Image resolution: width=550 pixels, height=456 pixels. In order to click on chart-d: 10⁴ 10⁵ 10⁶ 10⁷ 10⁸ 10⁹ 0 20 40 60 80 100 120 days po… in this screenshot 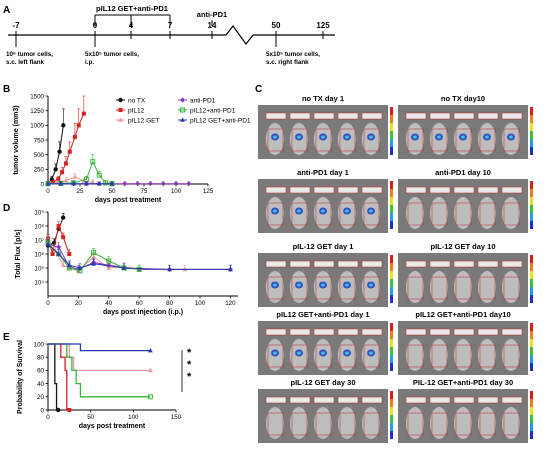, I will do `click(126, 262)`.